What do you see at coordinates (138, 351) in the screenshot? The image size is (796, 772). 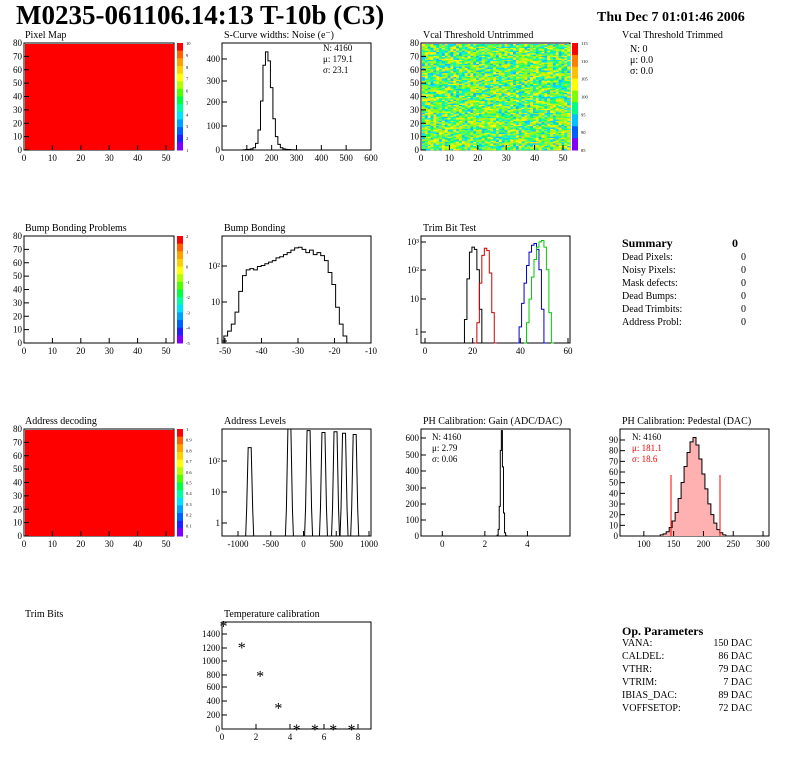 I see `bump-problems-x-tick-label: 40` at bounding box center [138, 351].